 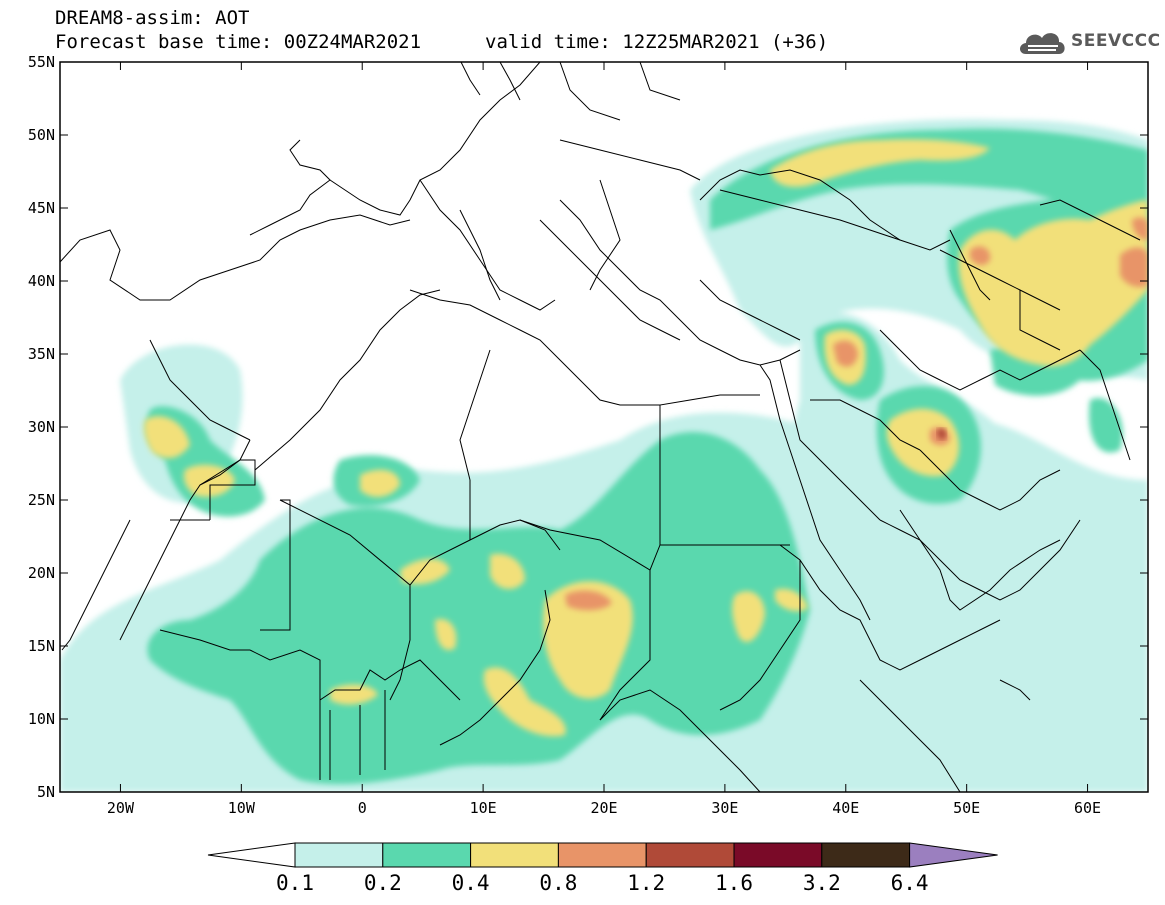 What do you see at coordinates (41, 62) in the screenshot?
I see `lat-tick-label: 55N` at bounding box center [41, 62].